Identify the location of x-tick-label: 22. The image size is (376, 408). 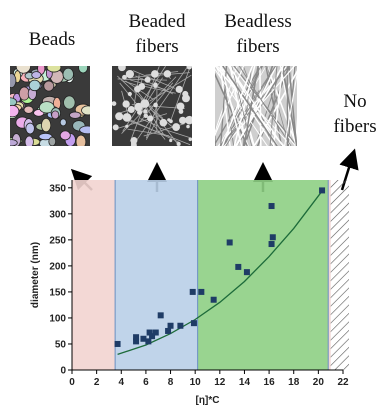
(343, 382).